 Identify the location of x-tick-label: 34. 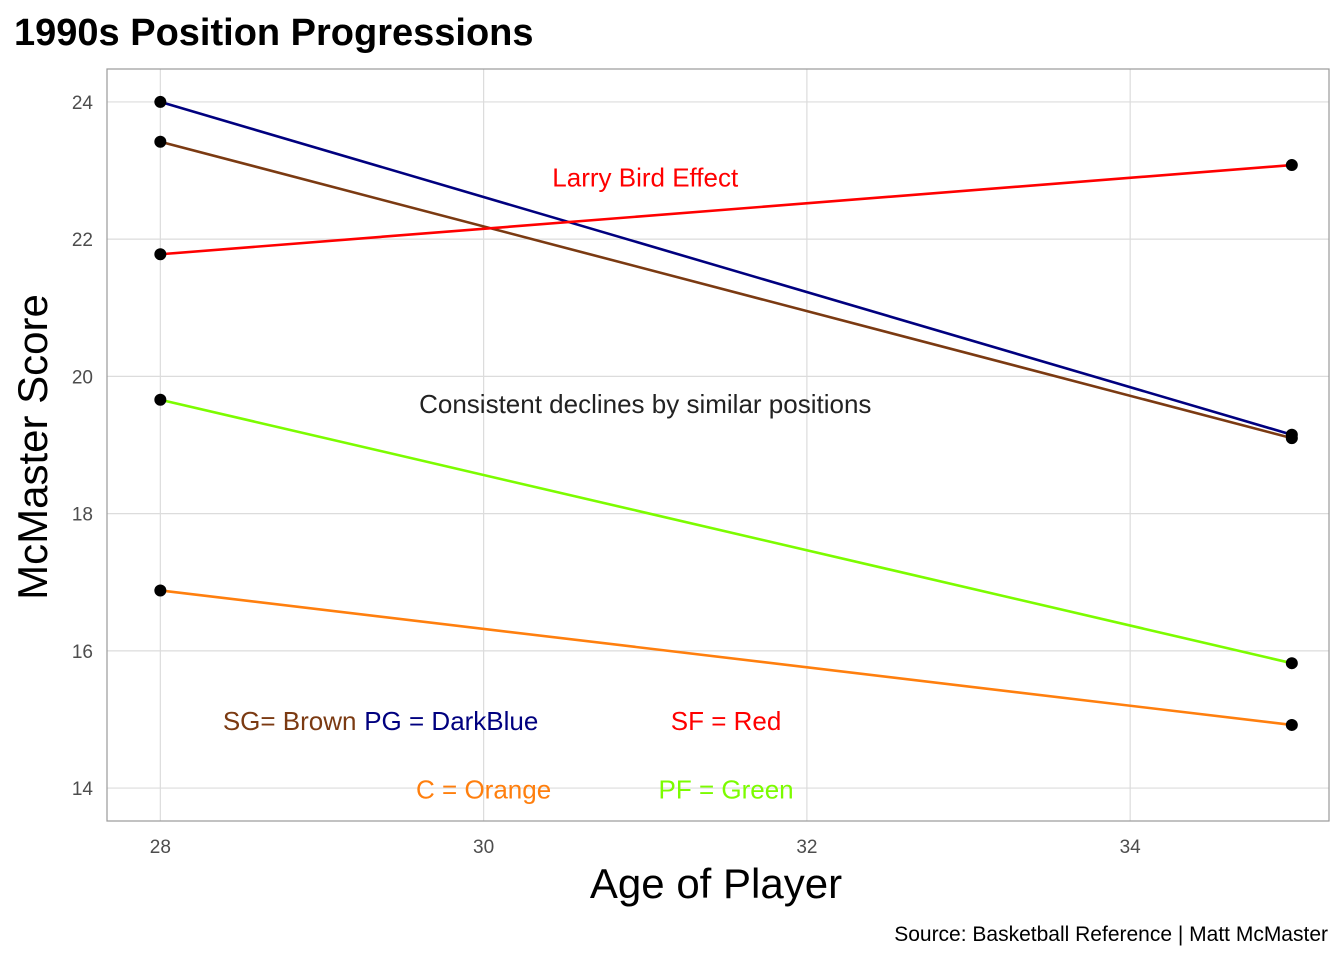
(1131, 847).